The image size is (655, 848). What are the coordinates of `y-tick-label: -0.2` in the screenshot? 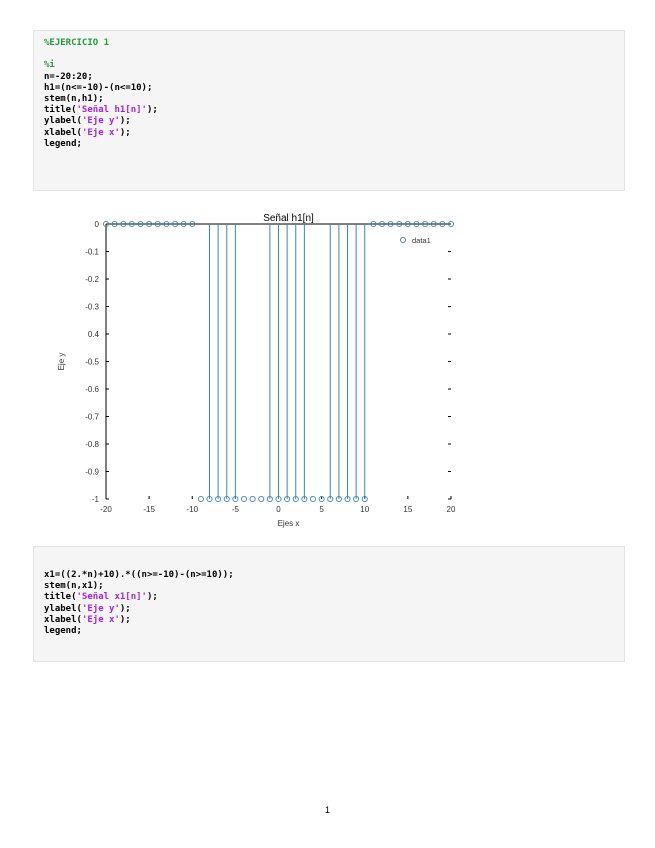 It's located at (92, 279).